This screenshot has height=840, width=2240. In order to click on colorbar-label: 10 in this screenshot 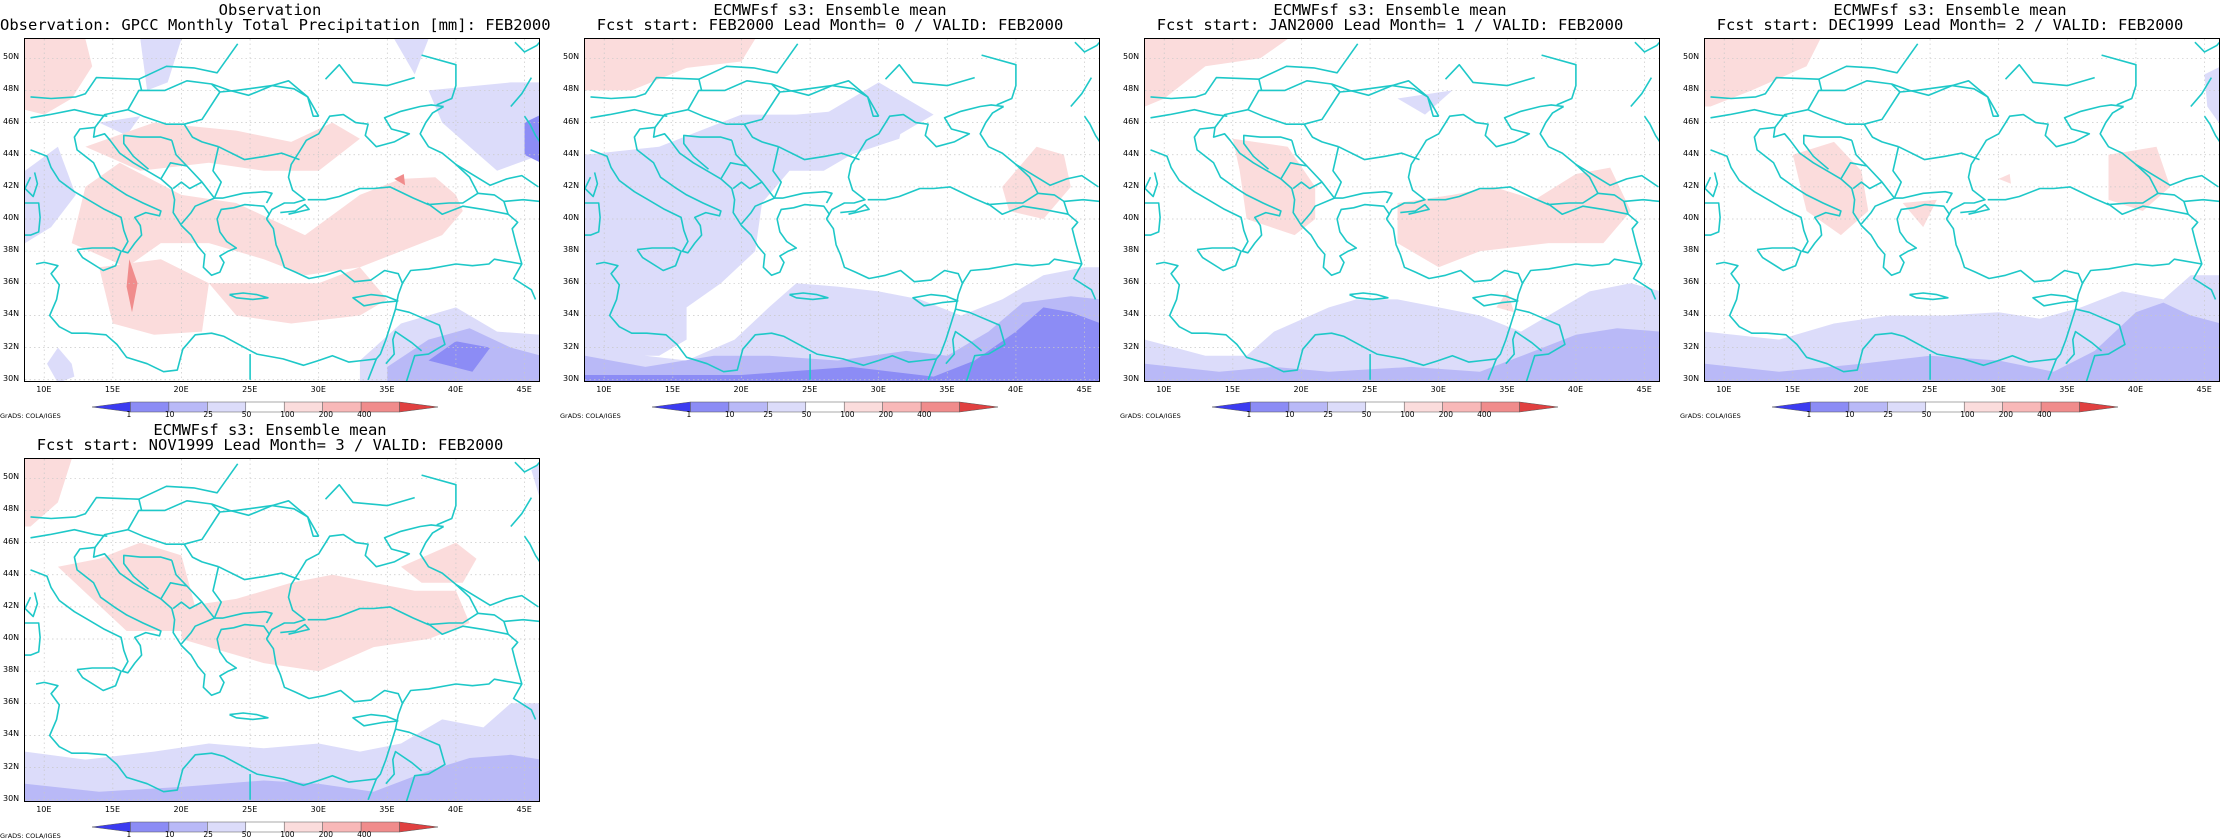, I will do `click(1289, 414)`.